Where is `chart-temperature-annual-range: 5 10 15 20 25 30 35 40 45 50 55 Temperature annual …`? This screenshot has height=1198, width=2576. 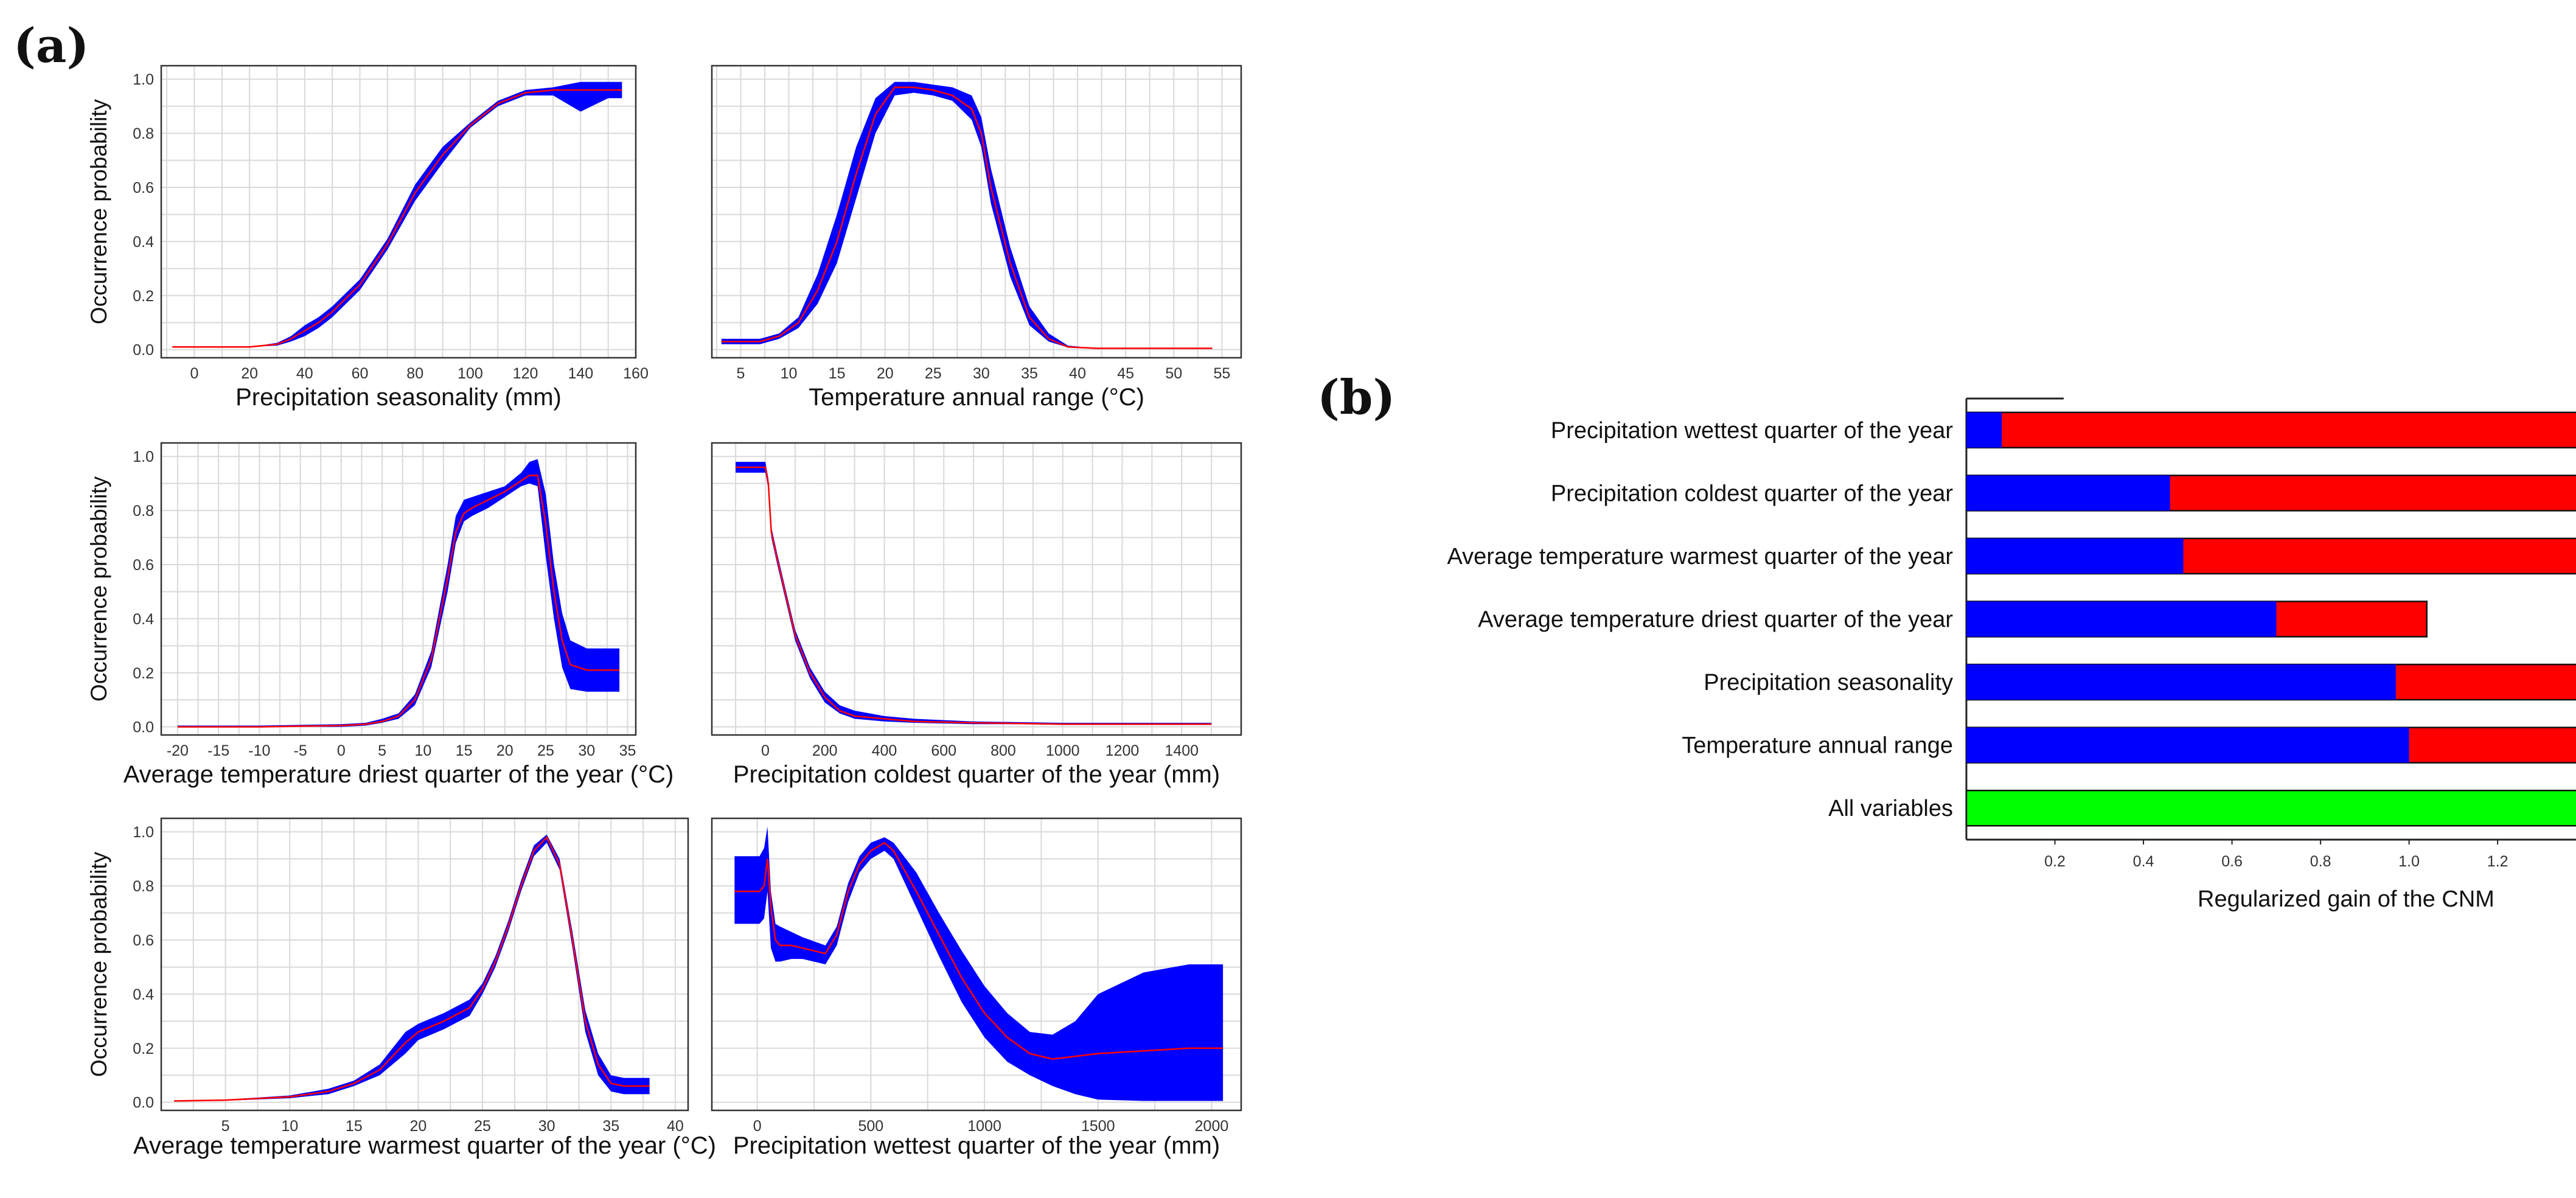 chart-temperature-annual-range: 5 10 15 20 25 30 35 40 45 50 55 Temperature annual … is located at coordinates (976, 237).